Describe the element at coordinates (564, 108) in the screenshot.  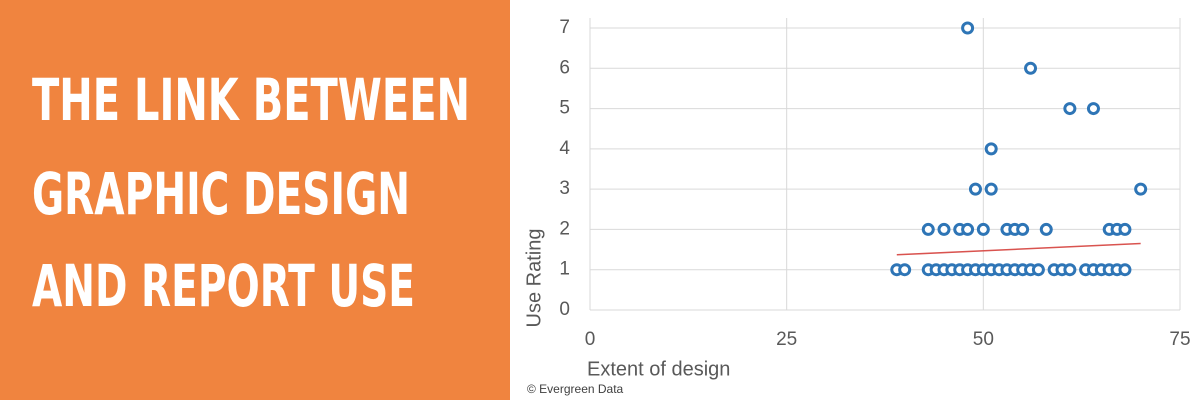
I see `y-tick-label: 5` at that location.